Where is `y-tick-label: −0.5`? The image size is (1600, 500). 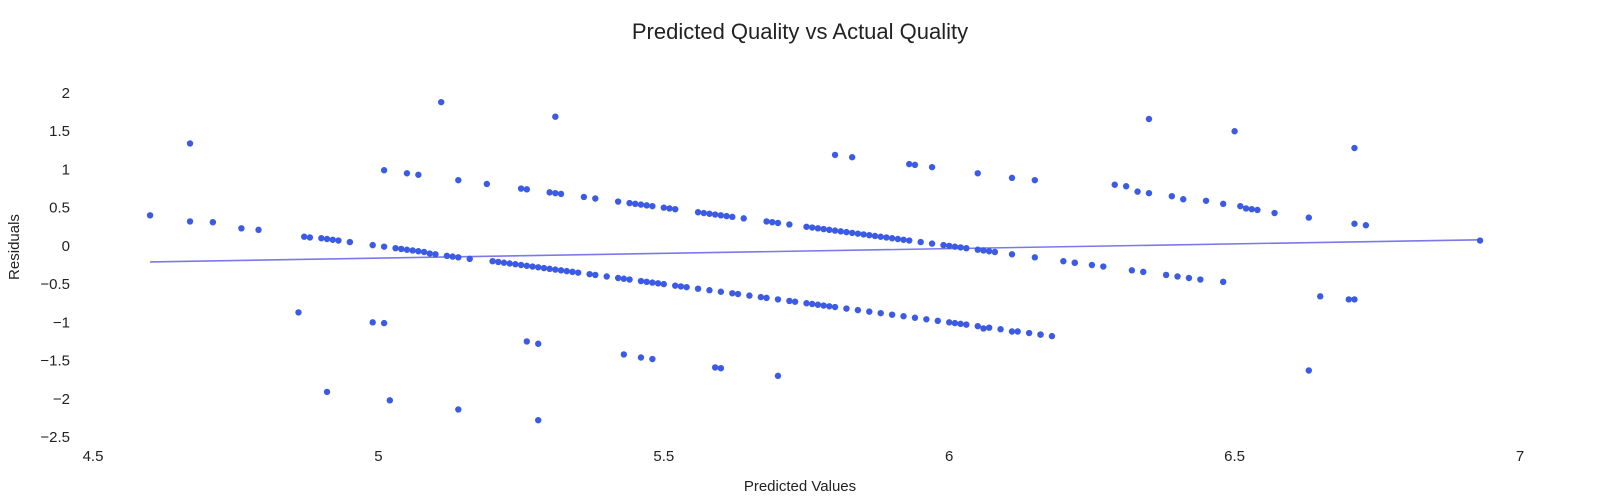 y-tick-label: −0.5 is located at coordinates (55, 284).